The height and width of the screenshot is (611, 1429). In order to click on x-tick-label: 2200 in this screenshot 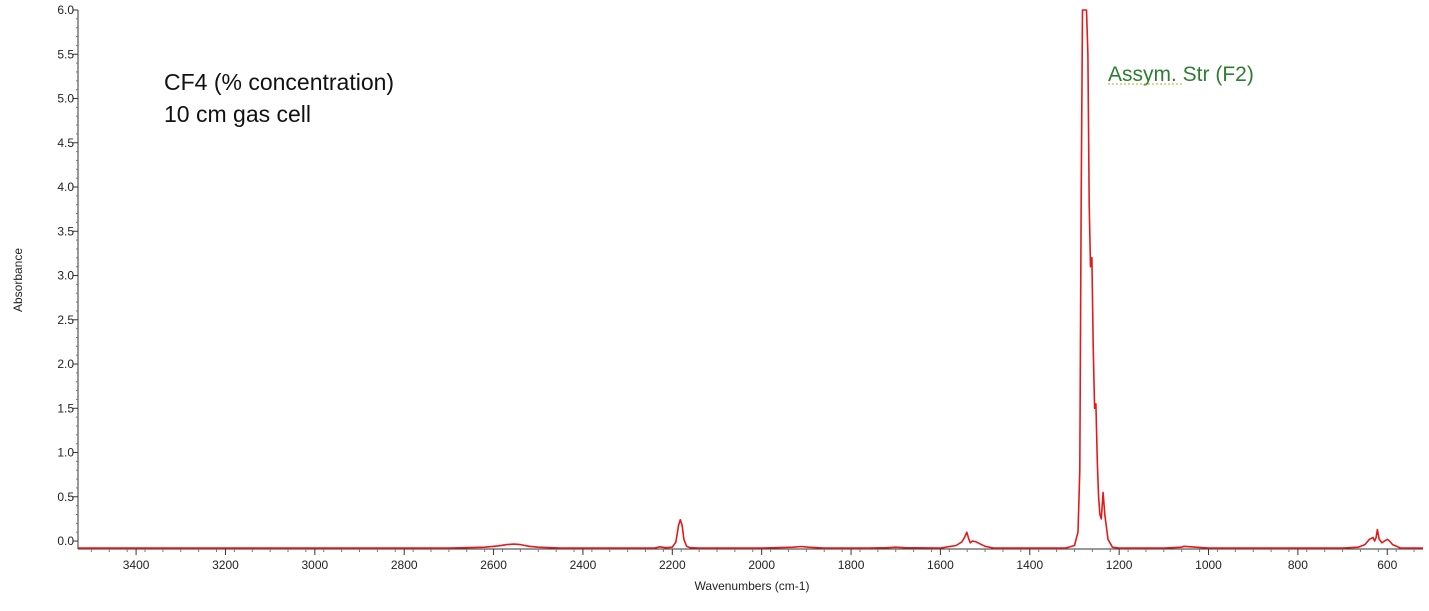, I will do `click(672, 565)`.